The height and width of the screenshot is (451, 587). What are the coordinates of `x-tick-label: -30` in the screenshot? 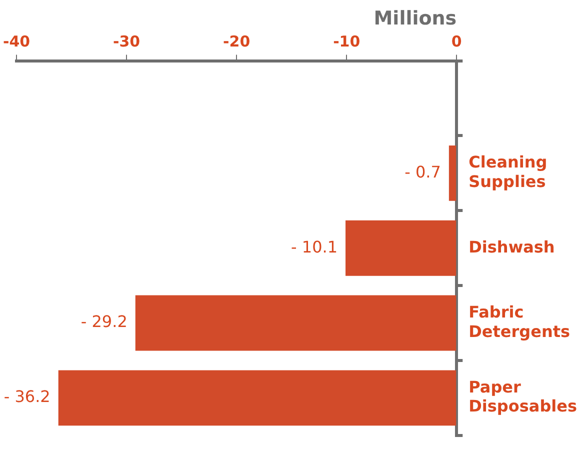 It's located at (126, 41).